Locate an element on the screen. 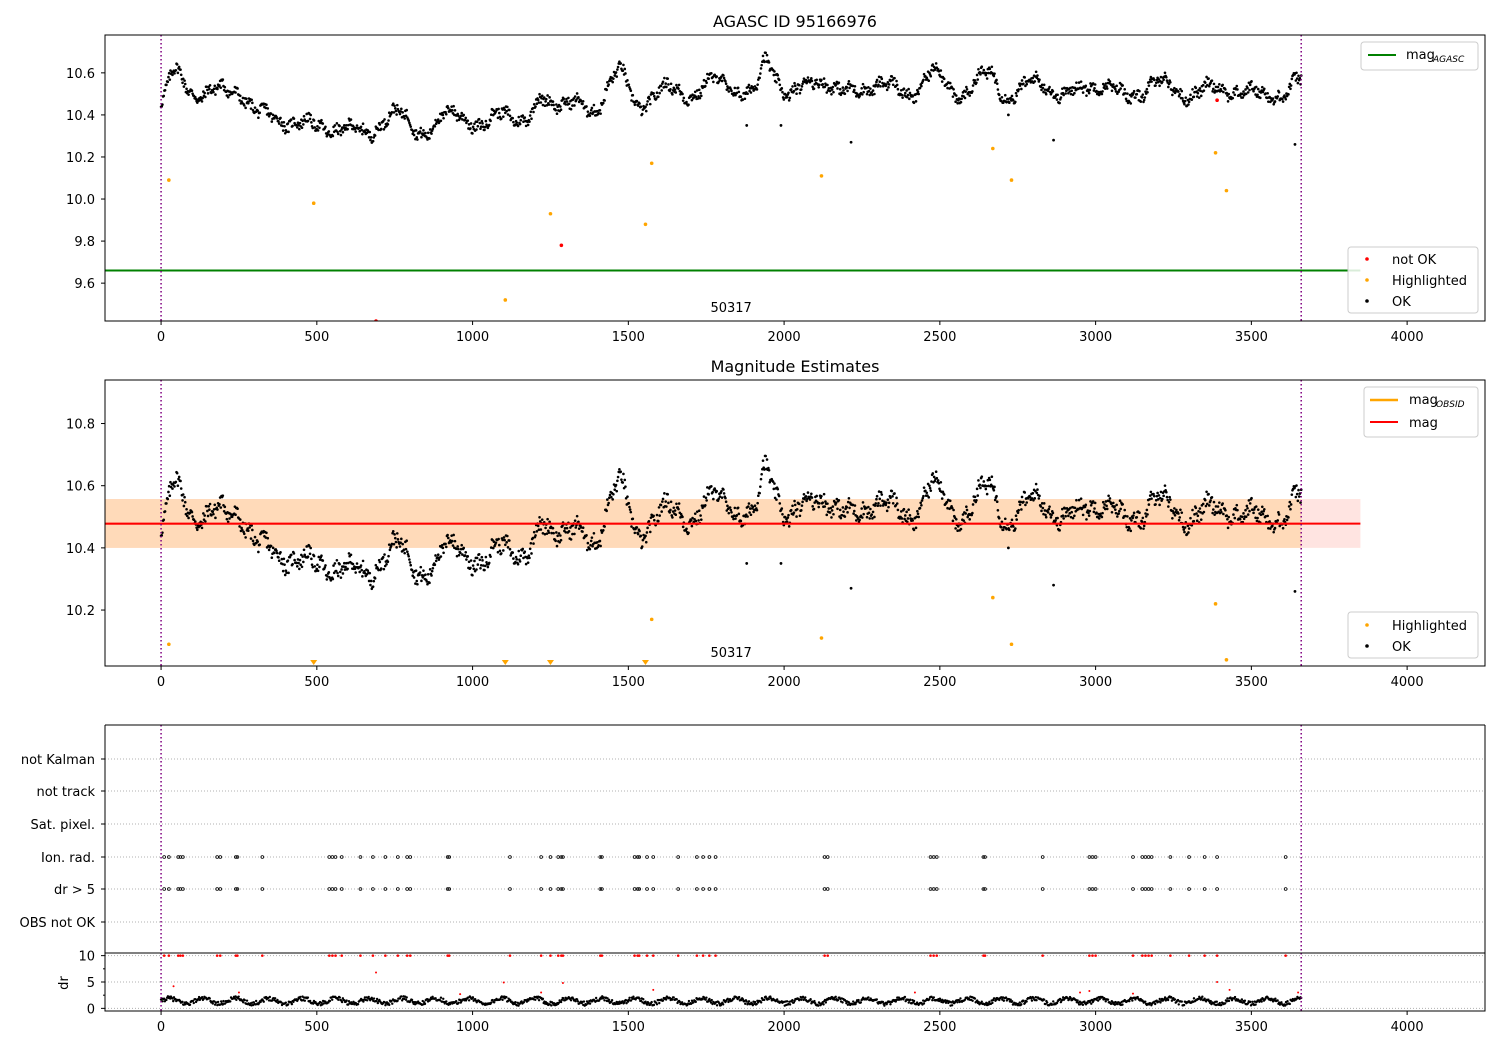 Image resolution: width=1500 pixels, height=1050 pixels. p2-ok-extra-point is located at coordinates (747, 563).